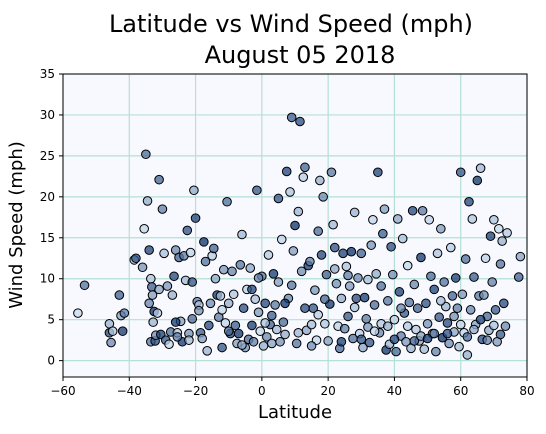 The width and height of the screenshot is (546, 434). Describe the element at coordinates (295, 412) in the screenshot. I see `x-axis-label: Latitude` at that location.